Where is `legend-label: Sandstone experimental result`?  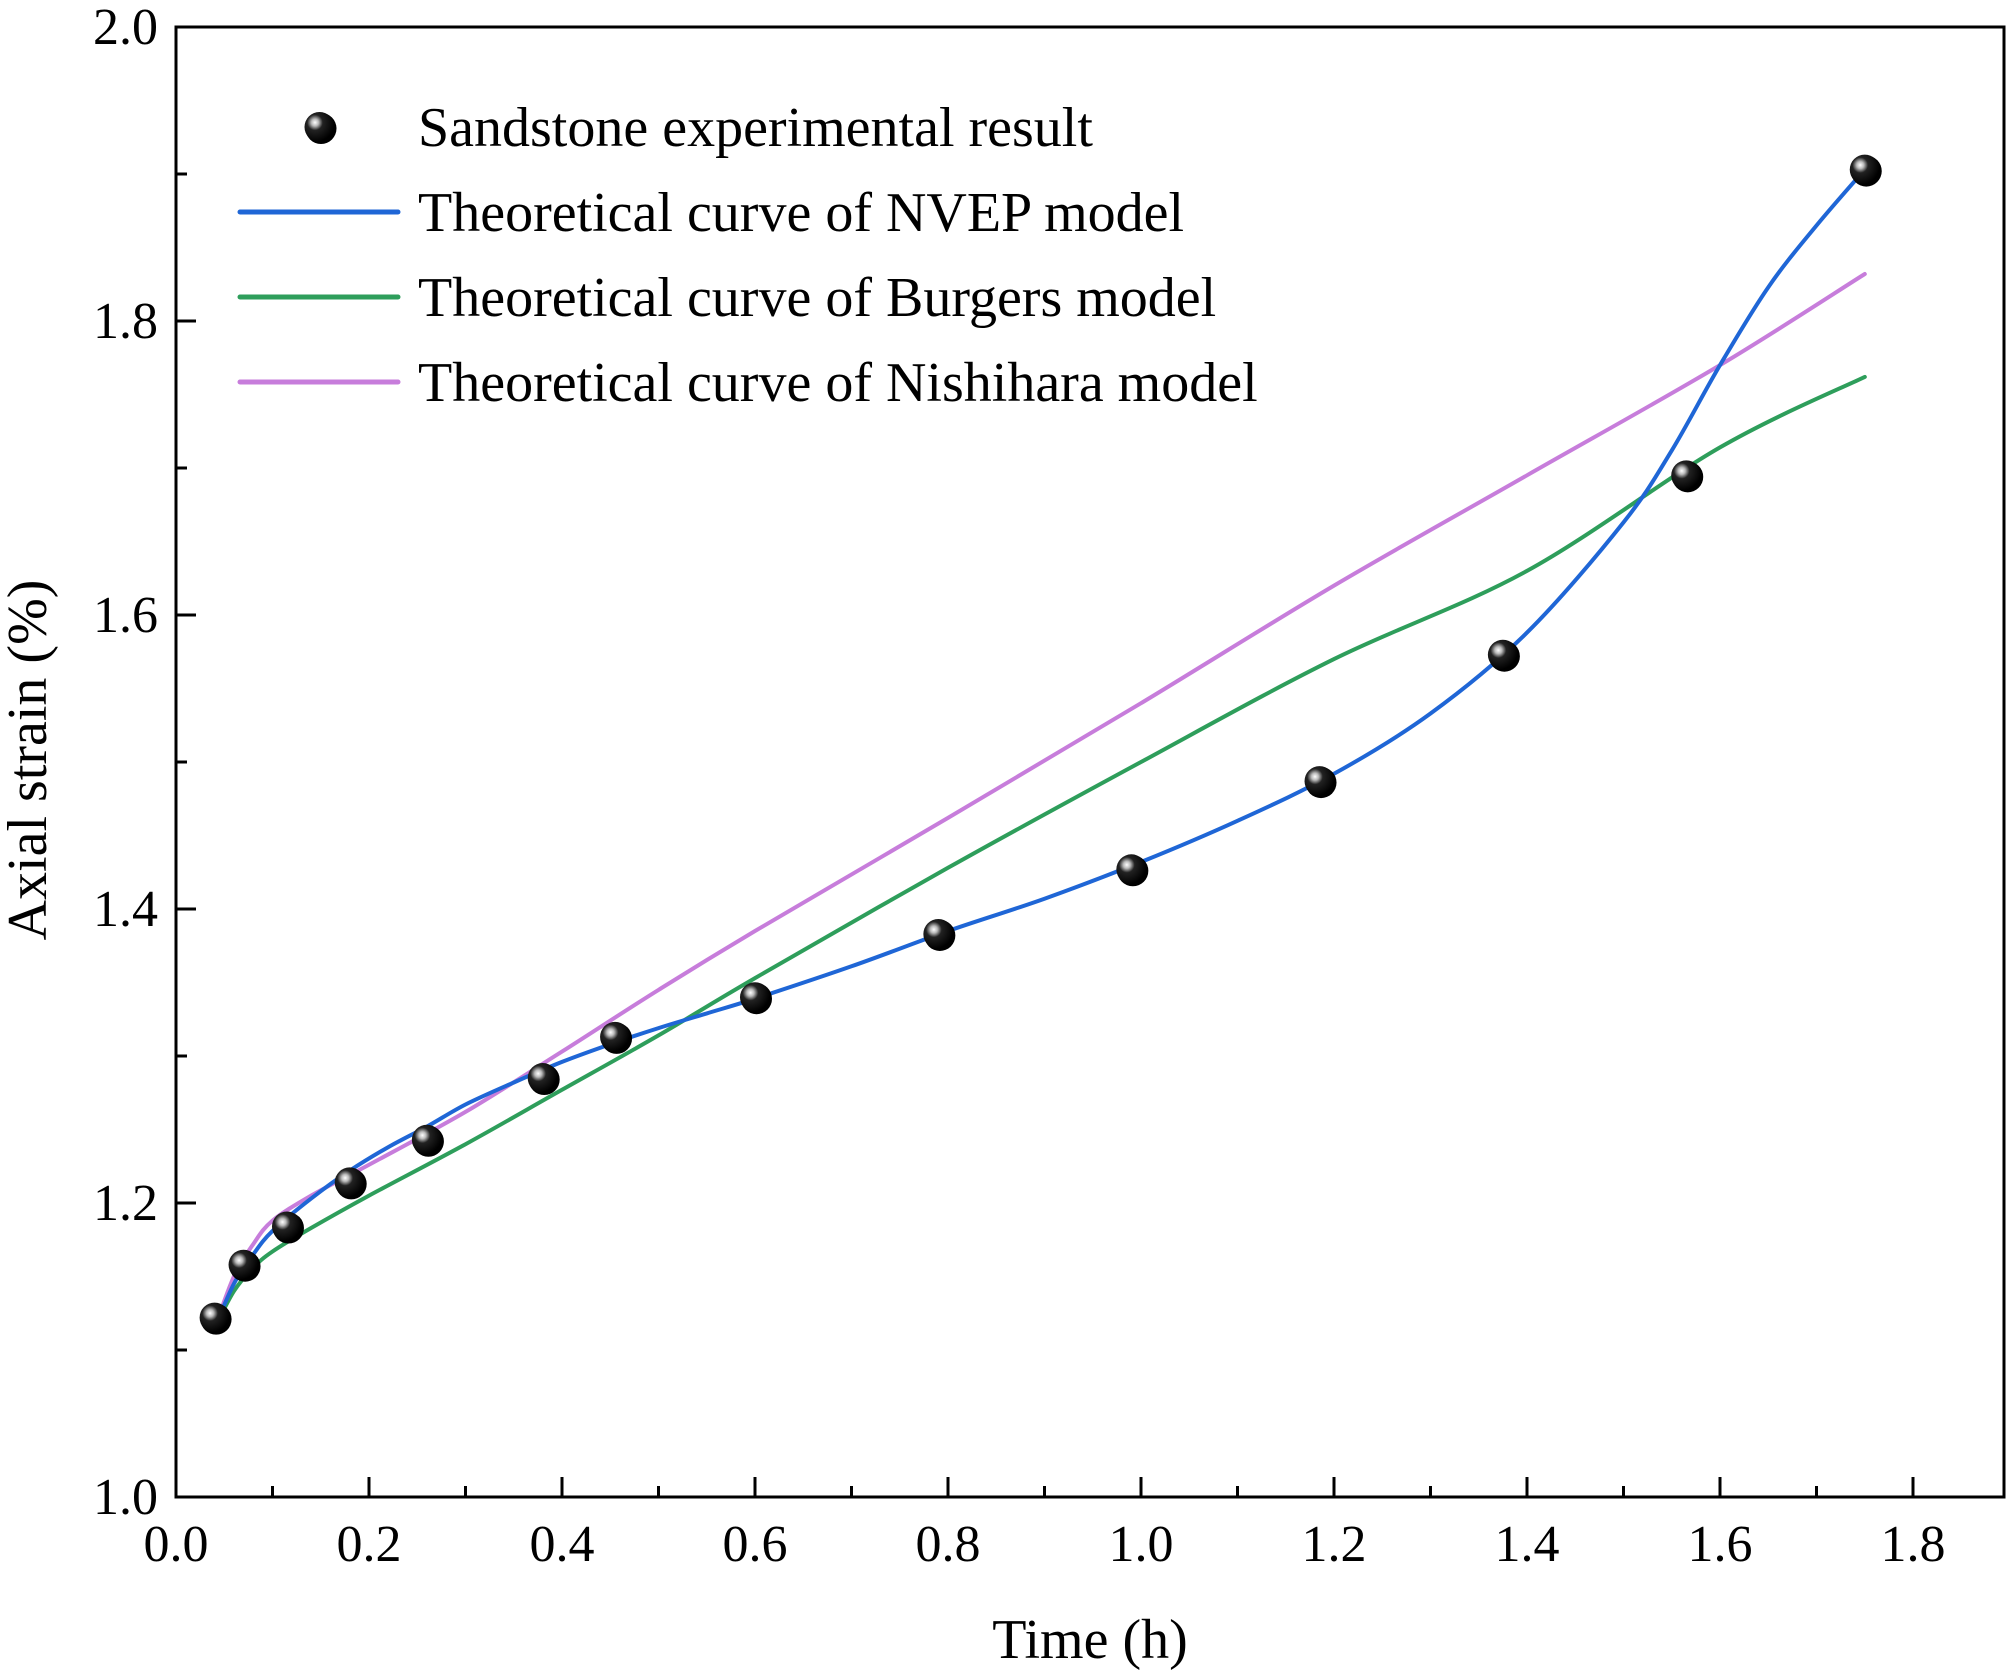
legend-label: Sandstone experimental result is located at coordinates (755, 128).